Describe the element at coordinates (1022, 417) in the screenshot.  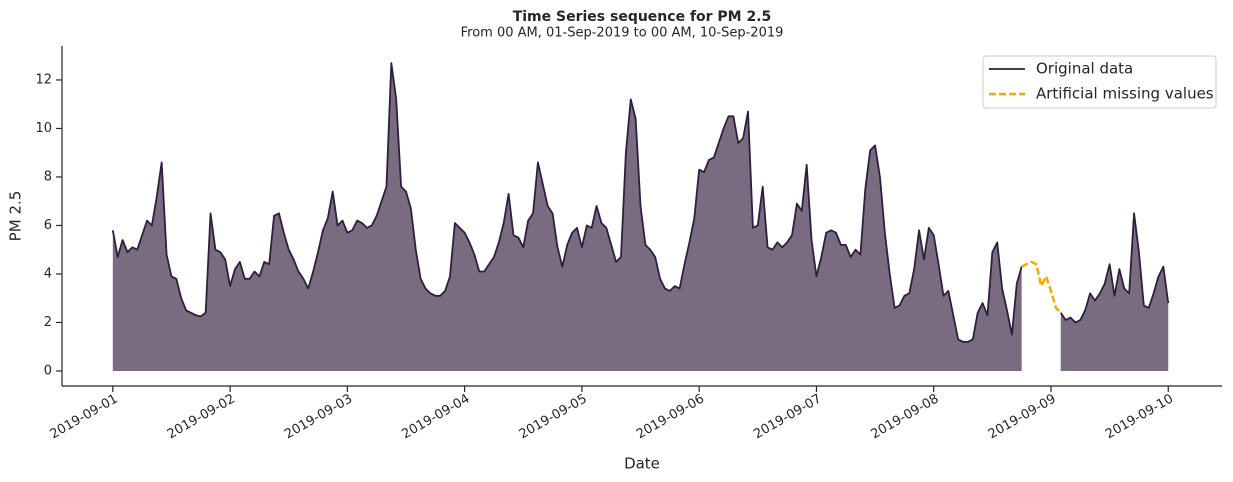
I see `x-tick-label: 2019-09-09` at that location.